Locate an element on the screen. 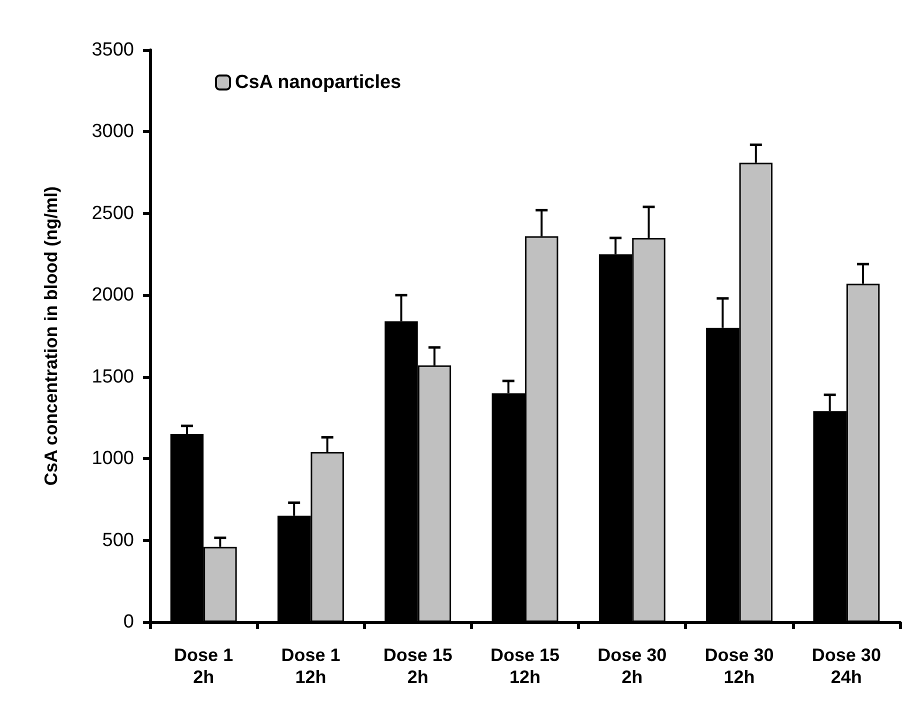 The width and height of the screenshot is (910, 706). x-tick-label: Dose 1 2h is located at coordinates (204, 666).